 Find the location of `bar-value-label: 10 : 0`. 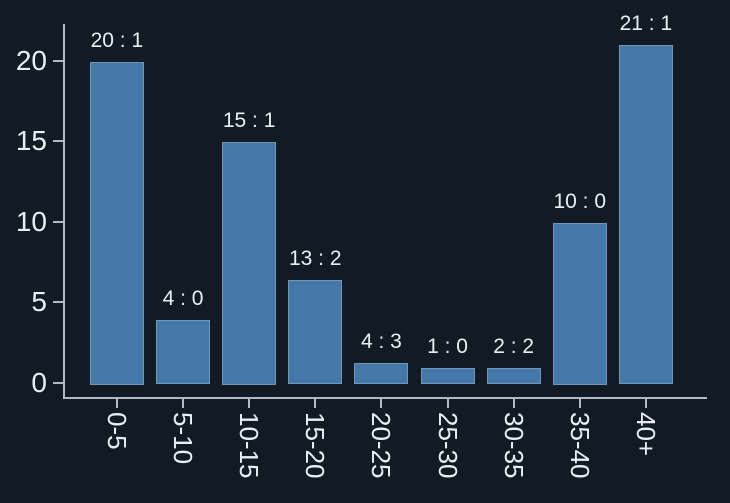

bar-value-label: 10 : 0 is located at coordinates (580, 201).